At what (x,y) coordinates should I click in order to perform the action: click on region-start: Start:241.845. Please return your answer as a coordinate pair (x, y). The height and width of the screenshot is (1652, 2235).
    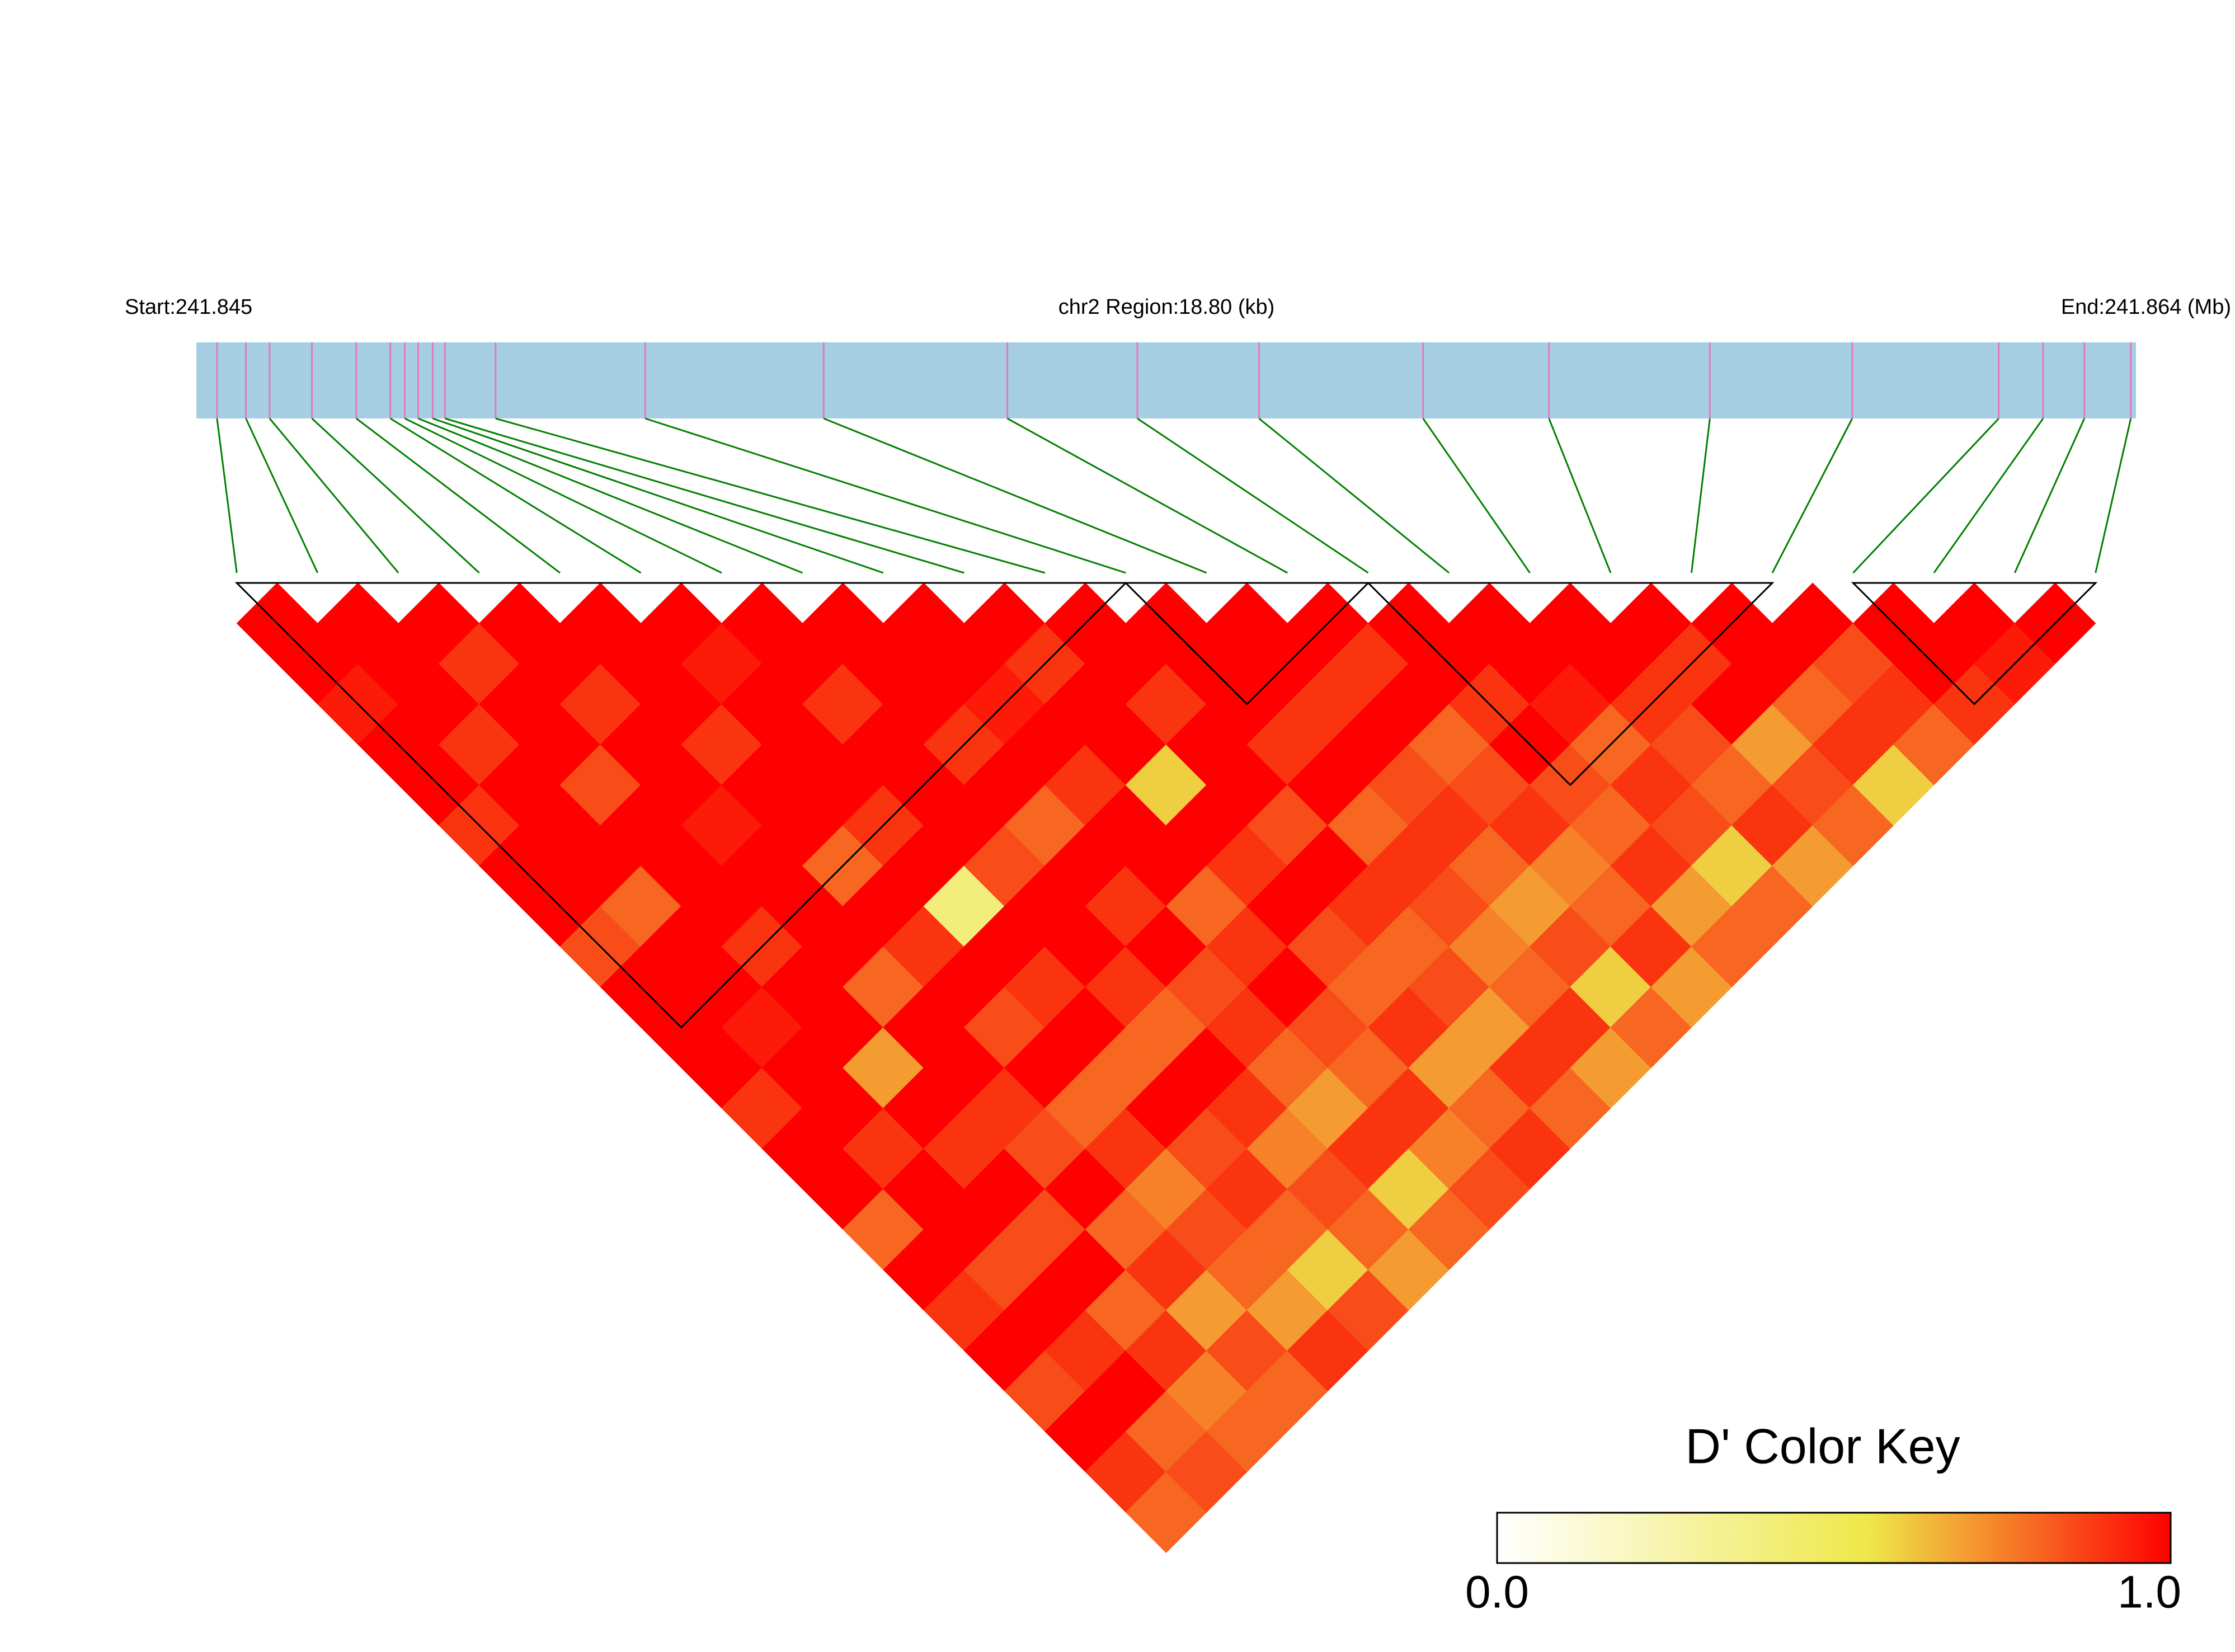
    Looking at the image, I should click on (188, 307).